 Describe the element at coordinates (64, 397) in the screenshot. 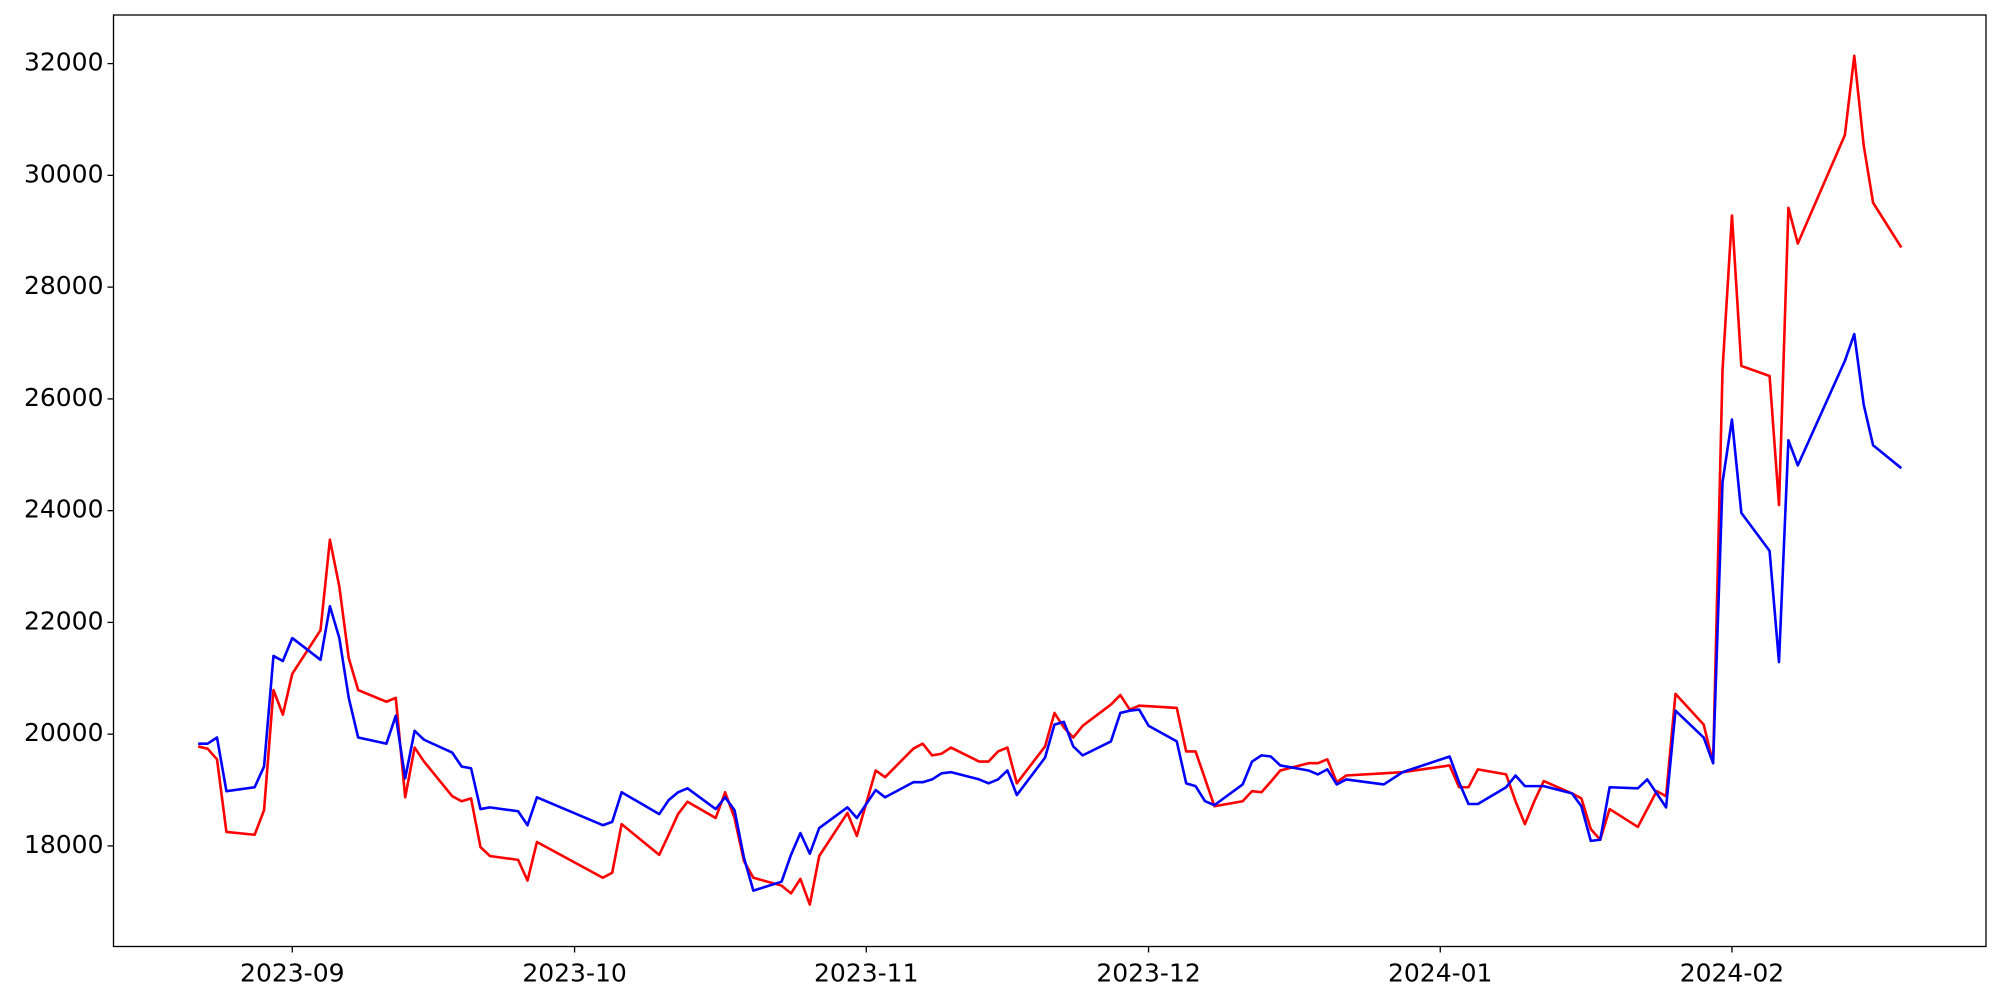

I see `y-tick-label: 26000` at that location.